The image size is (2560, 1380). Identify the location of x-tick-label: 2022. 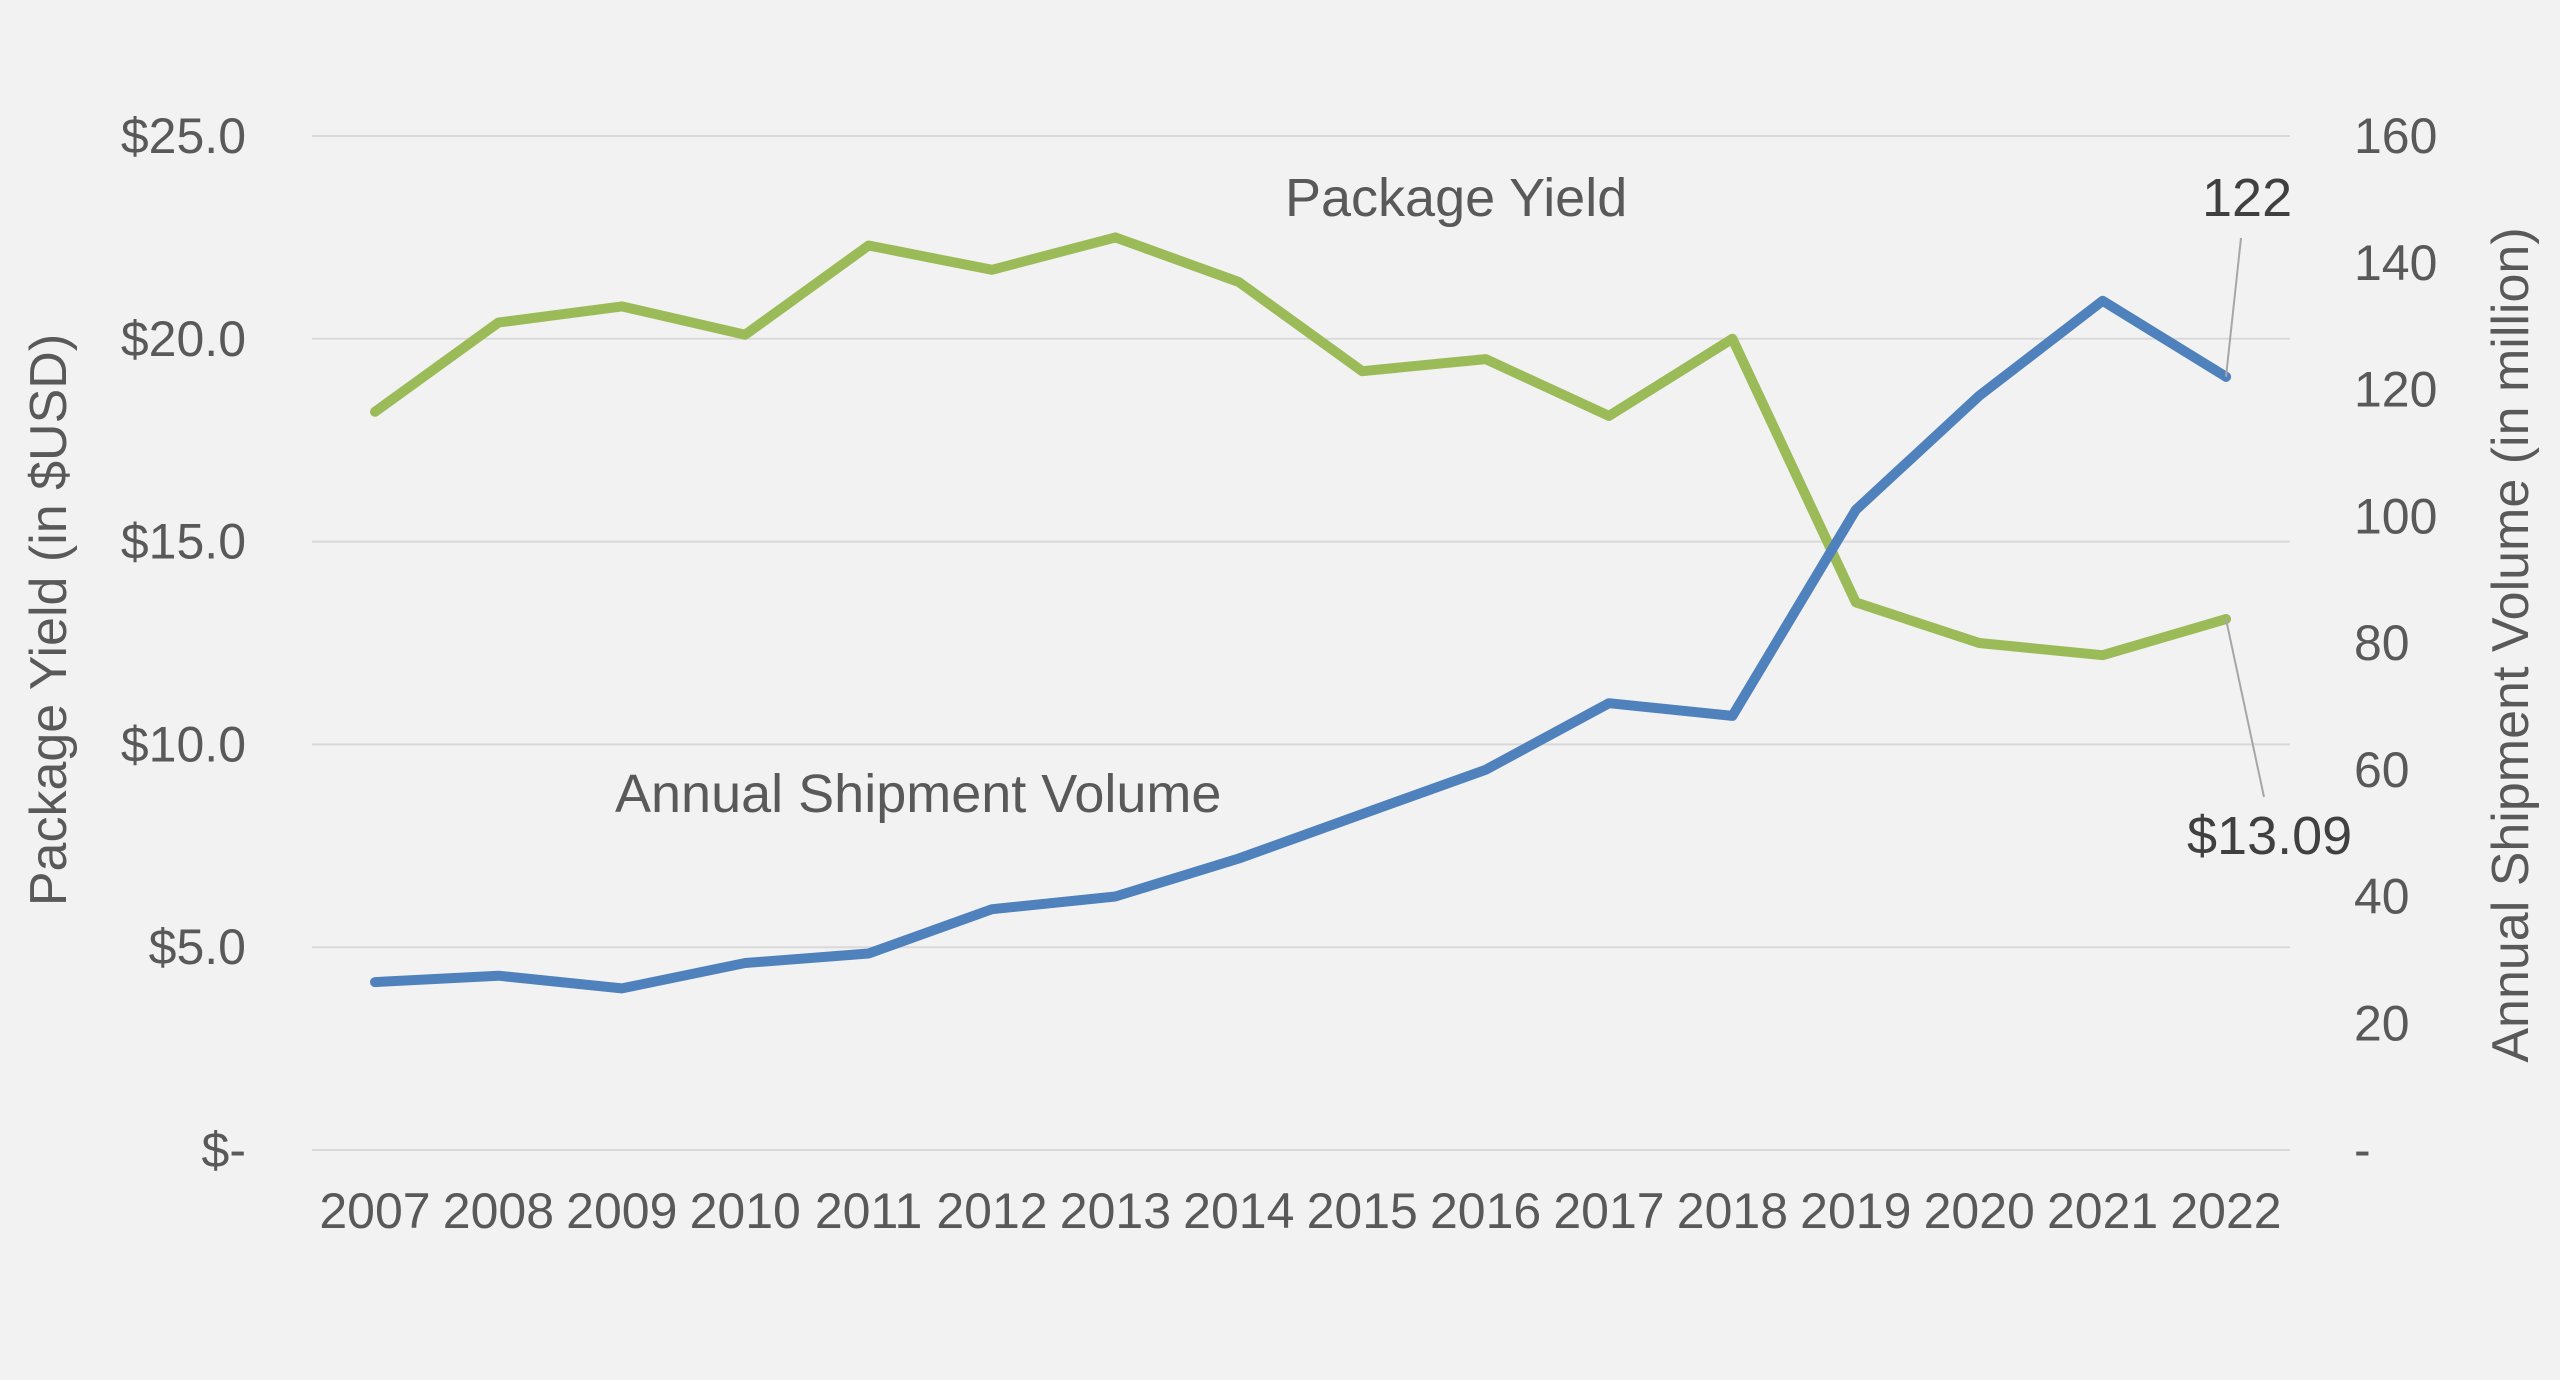
(2225, 1211).